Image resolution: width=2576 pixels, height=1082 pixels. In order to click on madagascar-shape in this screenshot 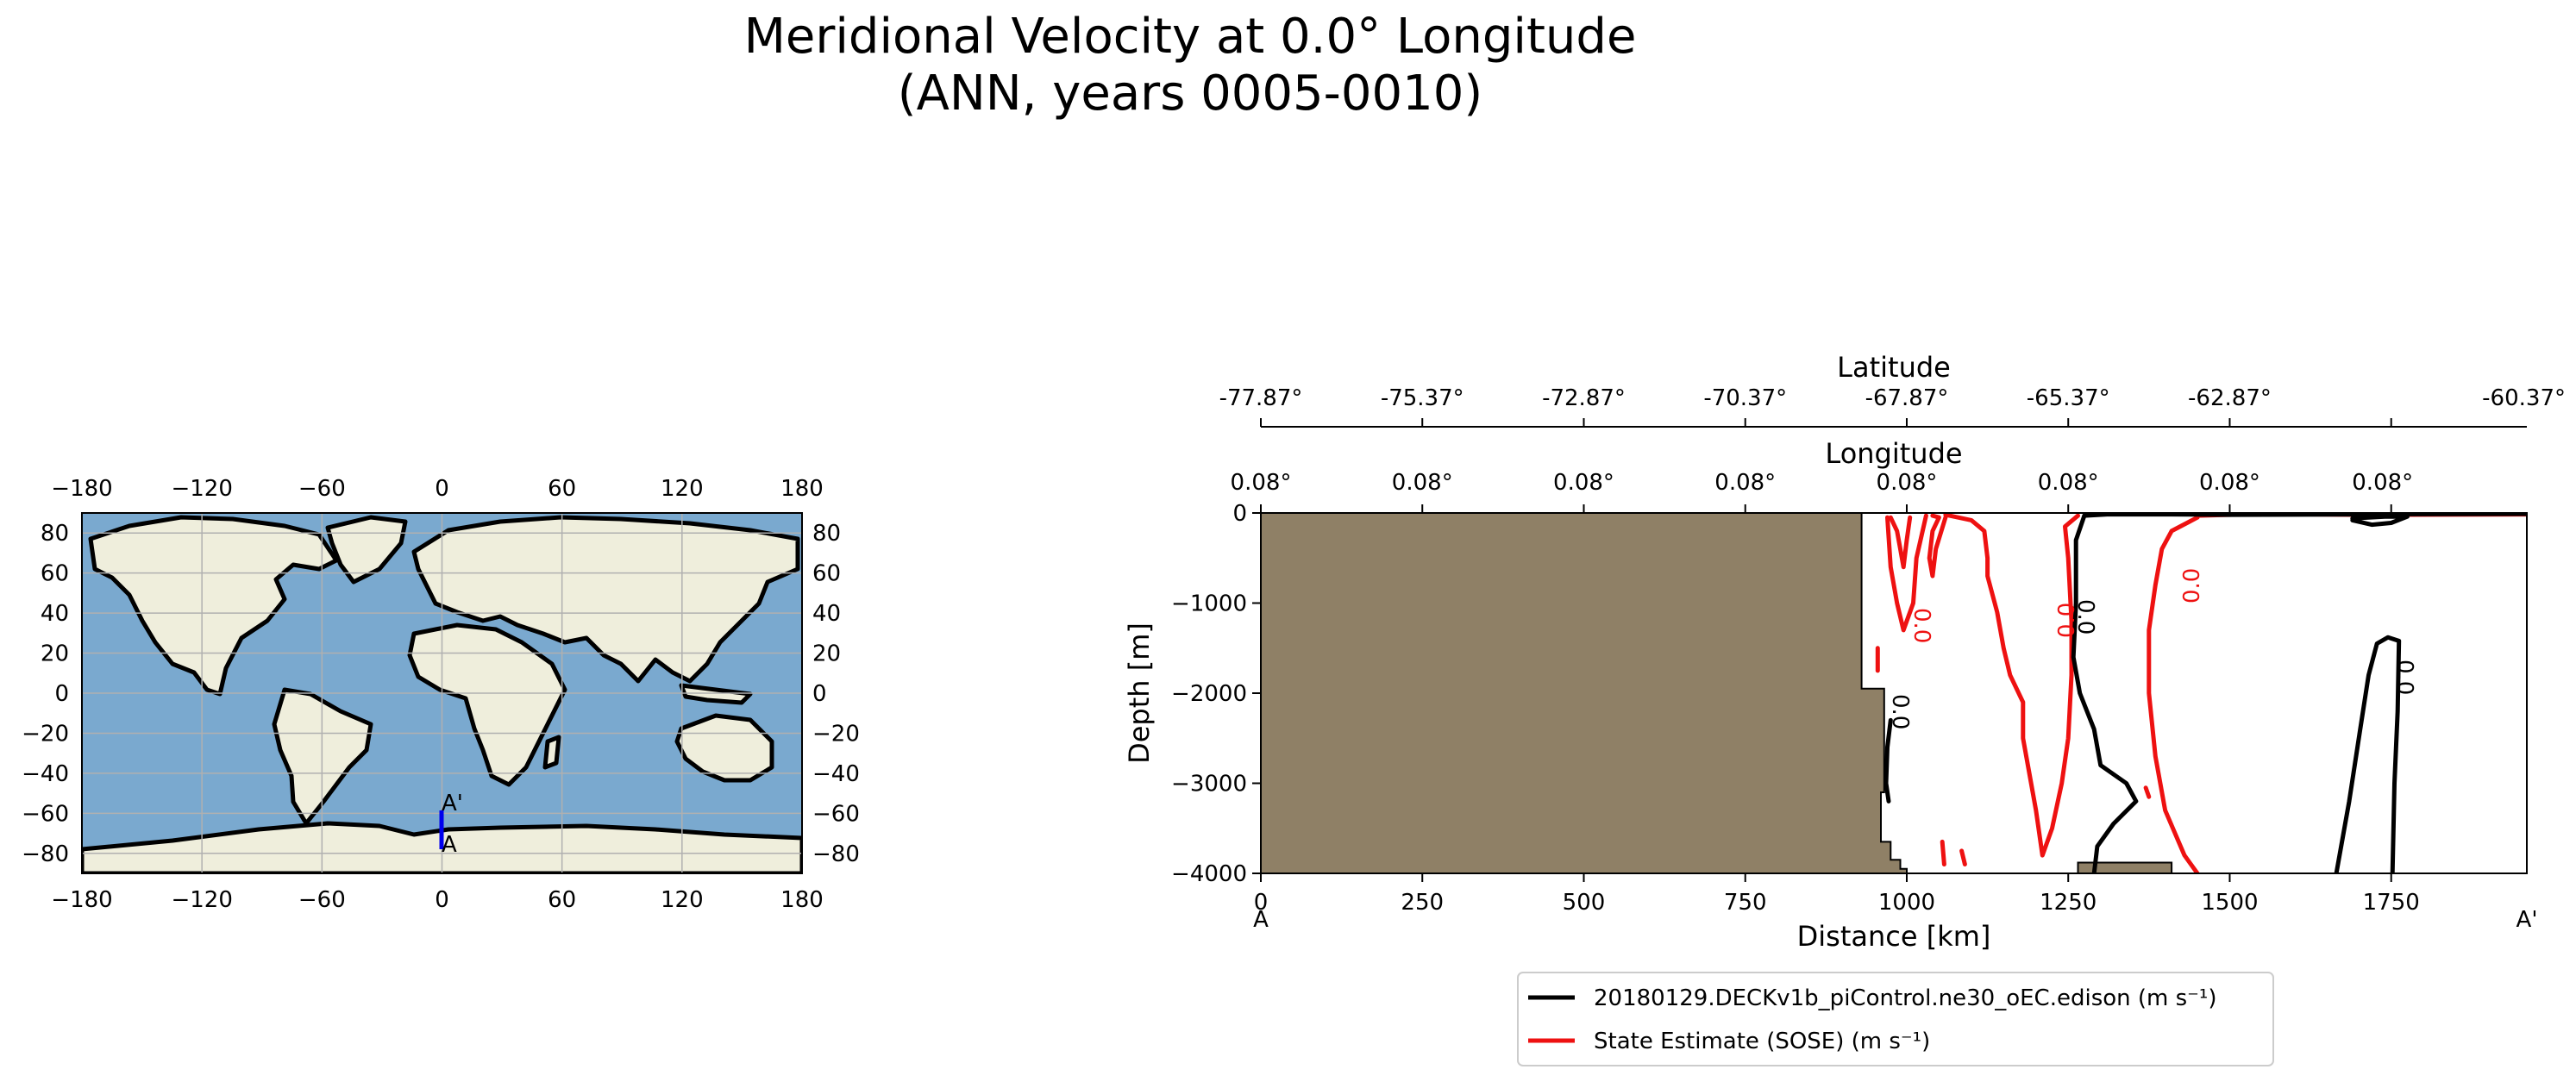, I will do `click(551, 752)`.